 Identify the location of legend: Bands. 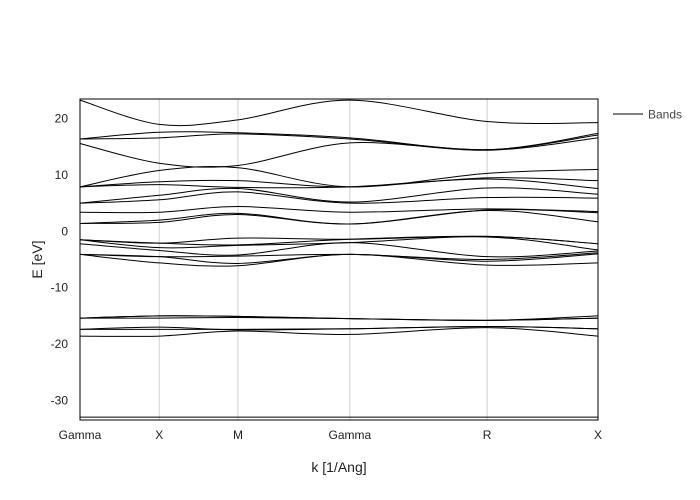
(647, 115).